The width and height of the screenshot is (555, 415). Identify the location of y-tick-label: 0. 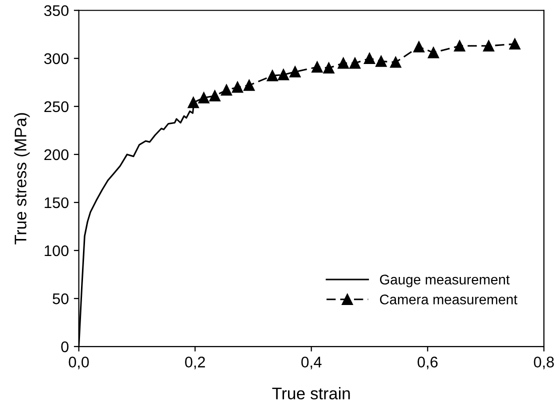
(64, 346).